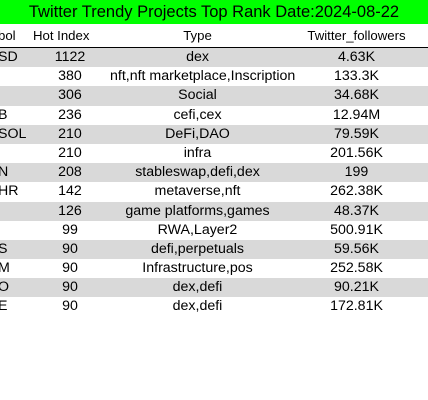 This screenshot has width=428, height=400. What do you see at coordinates (61, 35) in the screenshot?
I see `header-hot-index: Hot Index` at bounding box center [61, 35].